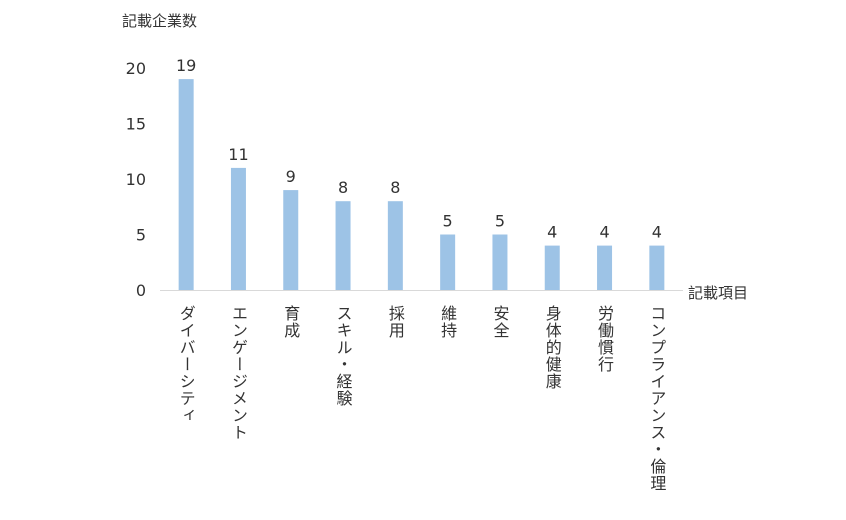  What do you see at coordinates (238, 373) in the screenshot?
I see `category-label: エンゲージメント` at bounding box center [238, 373].